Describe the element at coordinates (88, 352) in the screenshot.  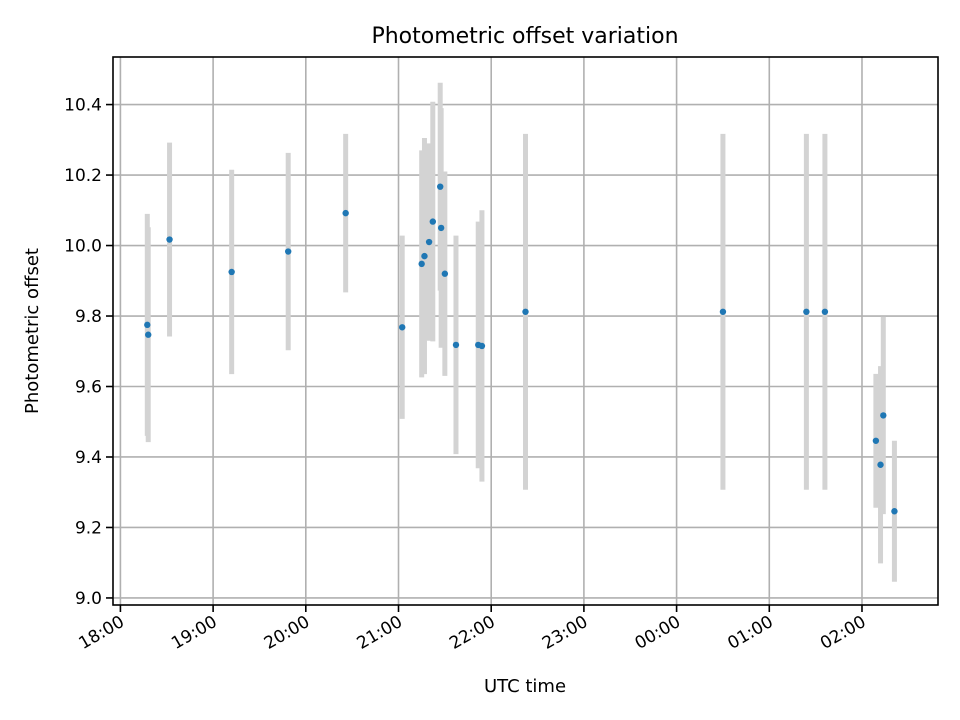
I see `y-axis-ticks: 9.0 9.2 9.4 9.6 9.8 10.0 10.2 10.4` at that location.